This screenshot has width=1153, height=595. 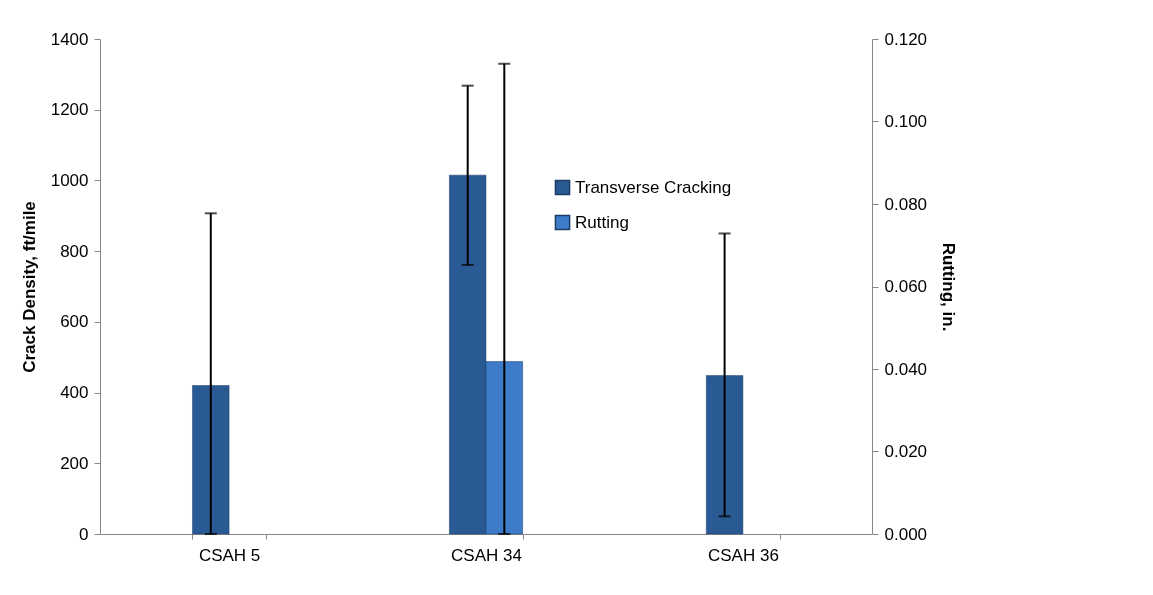 I want to click on y-axis-title: Crack Density, ft/mile, so click(x=29, y=287).